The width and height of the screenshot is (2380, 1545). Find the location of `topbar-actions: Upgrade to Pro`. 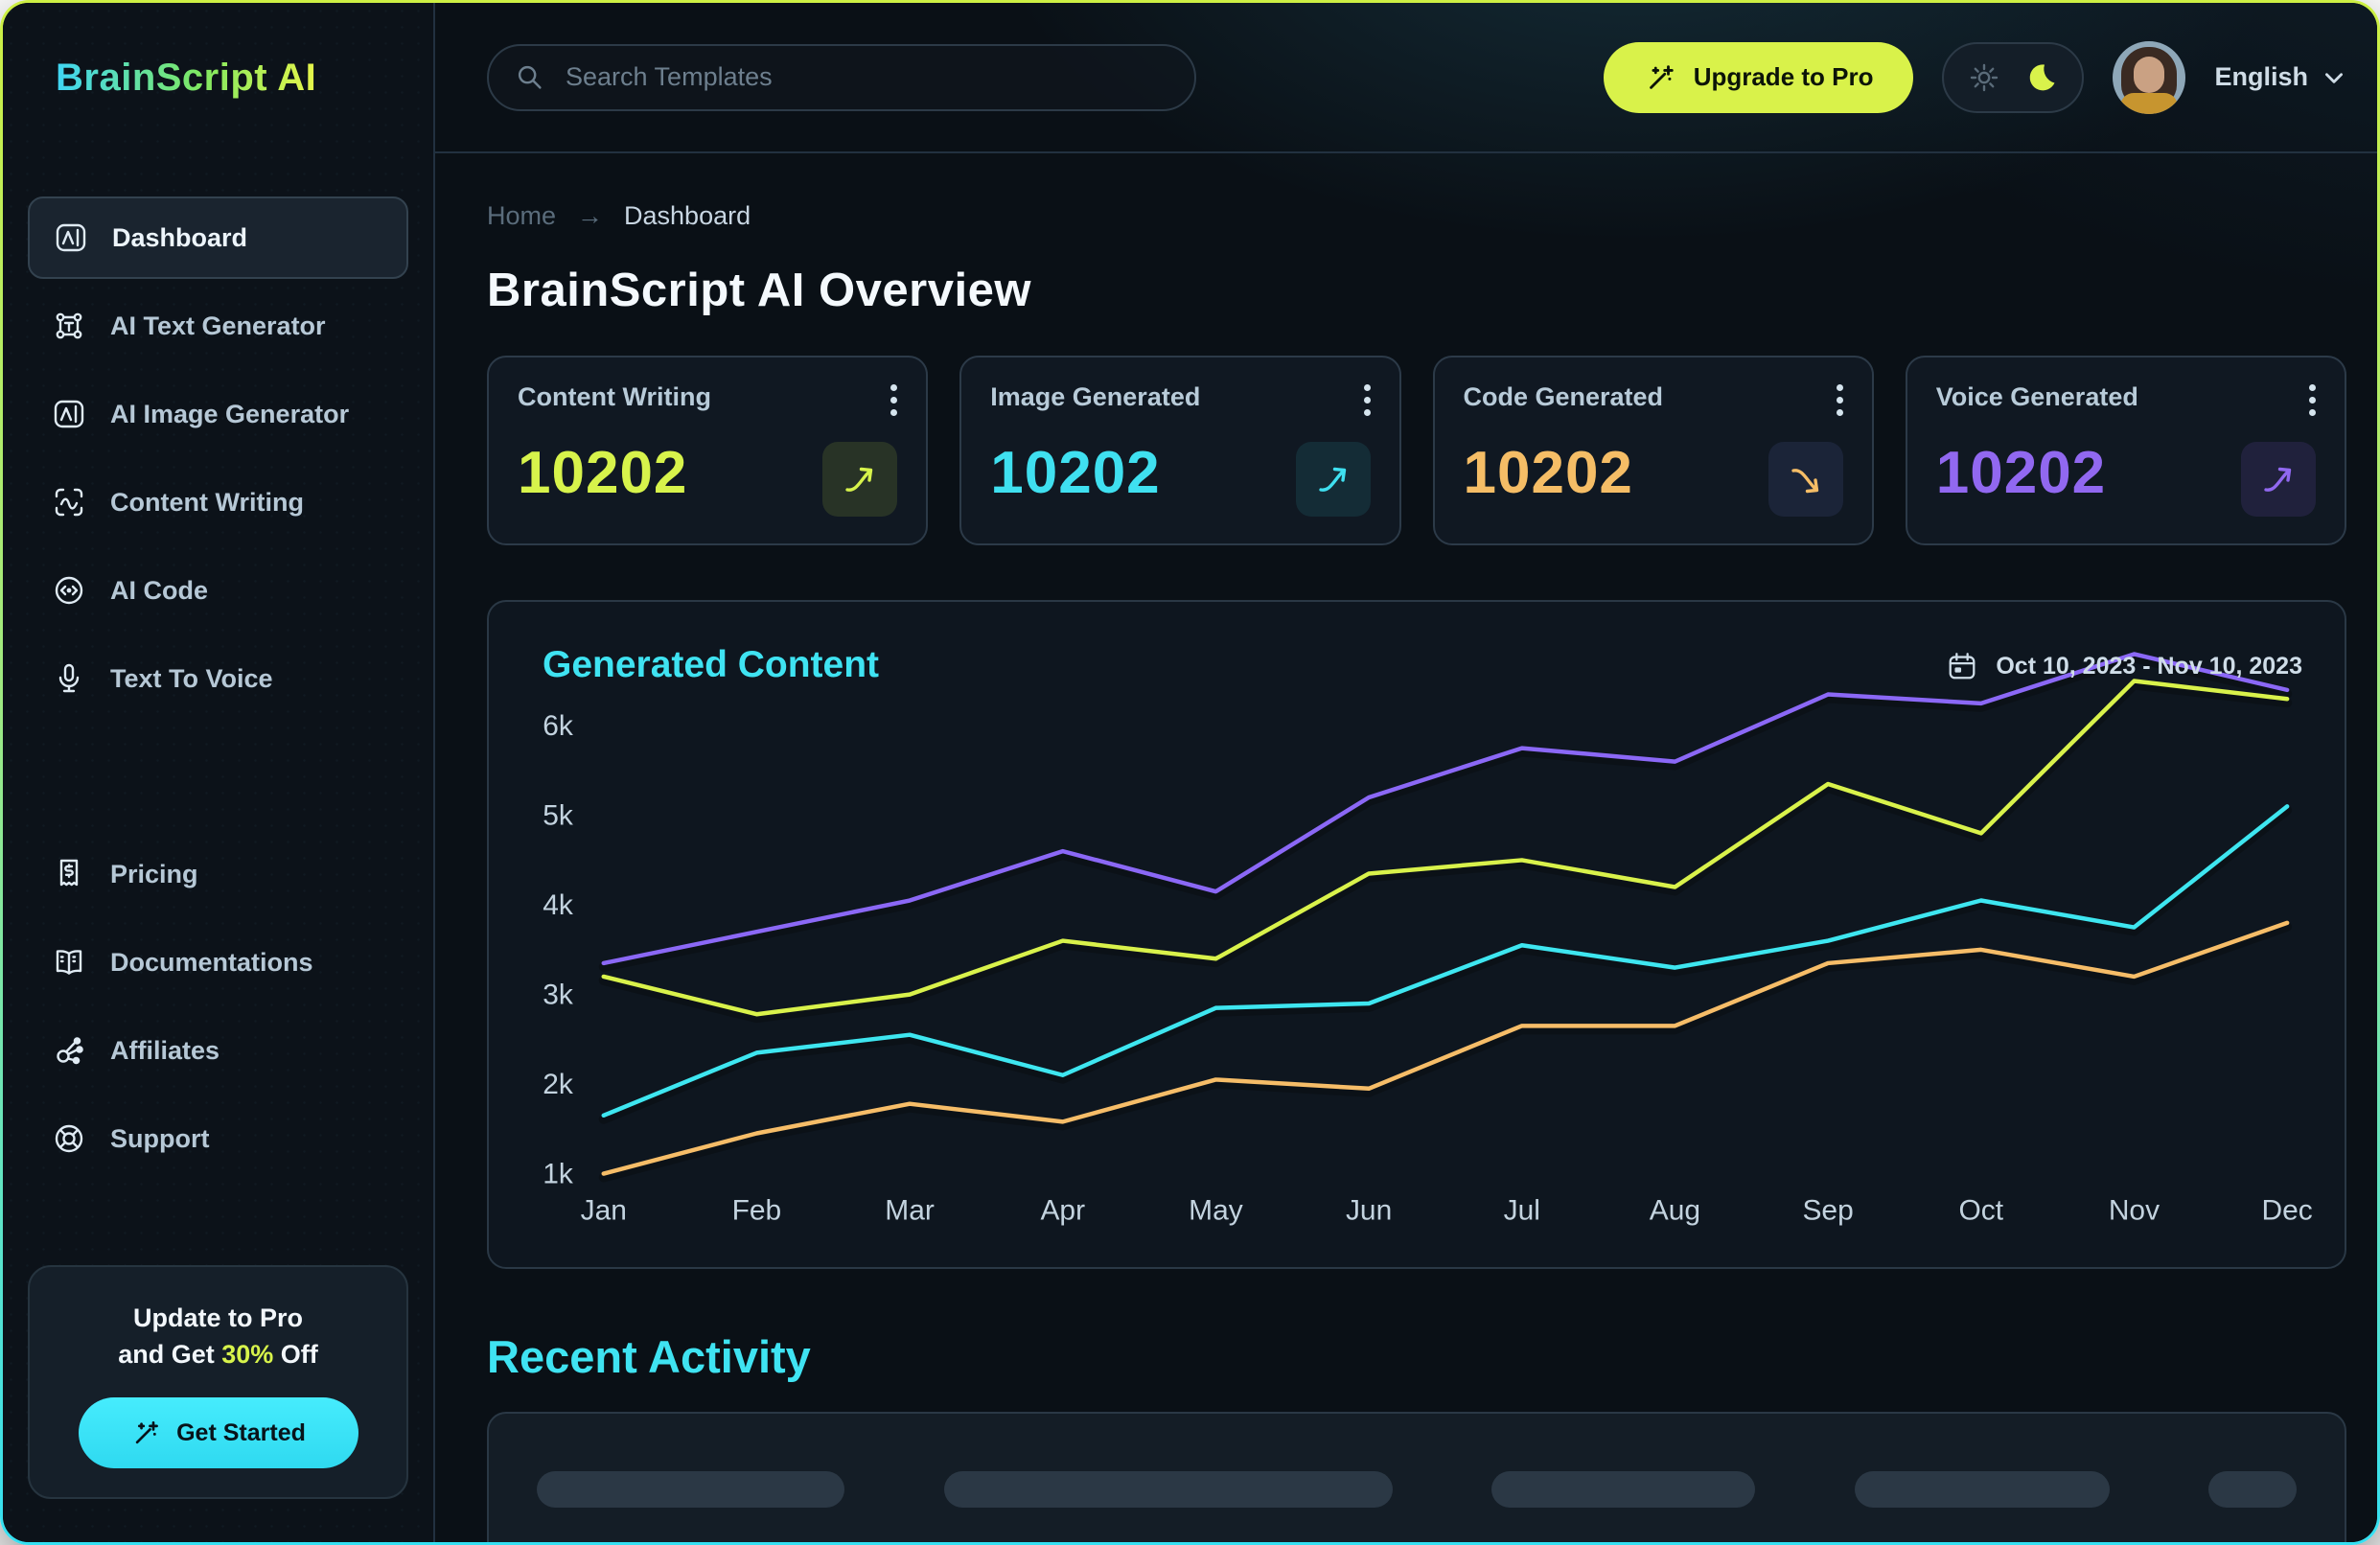

topbar-actions: Upgrade to Pro is located at coordinates (1974, 77).